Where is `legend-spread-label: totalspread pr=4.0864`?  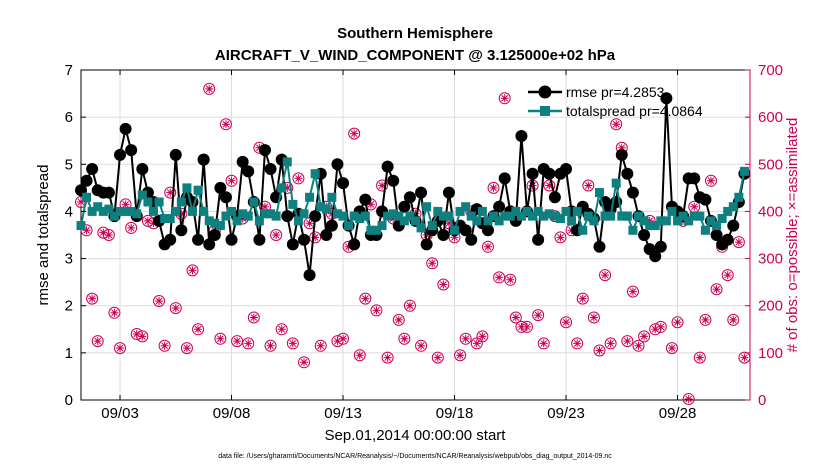
legend-spread-label: totalspread pr=4.0864 is located at coordinates (634, 111).